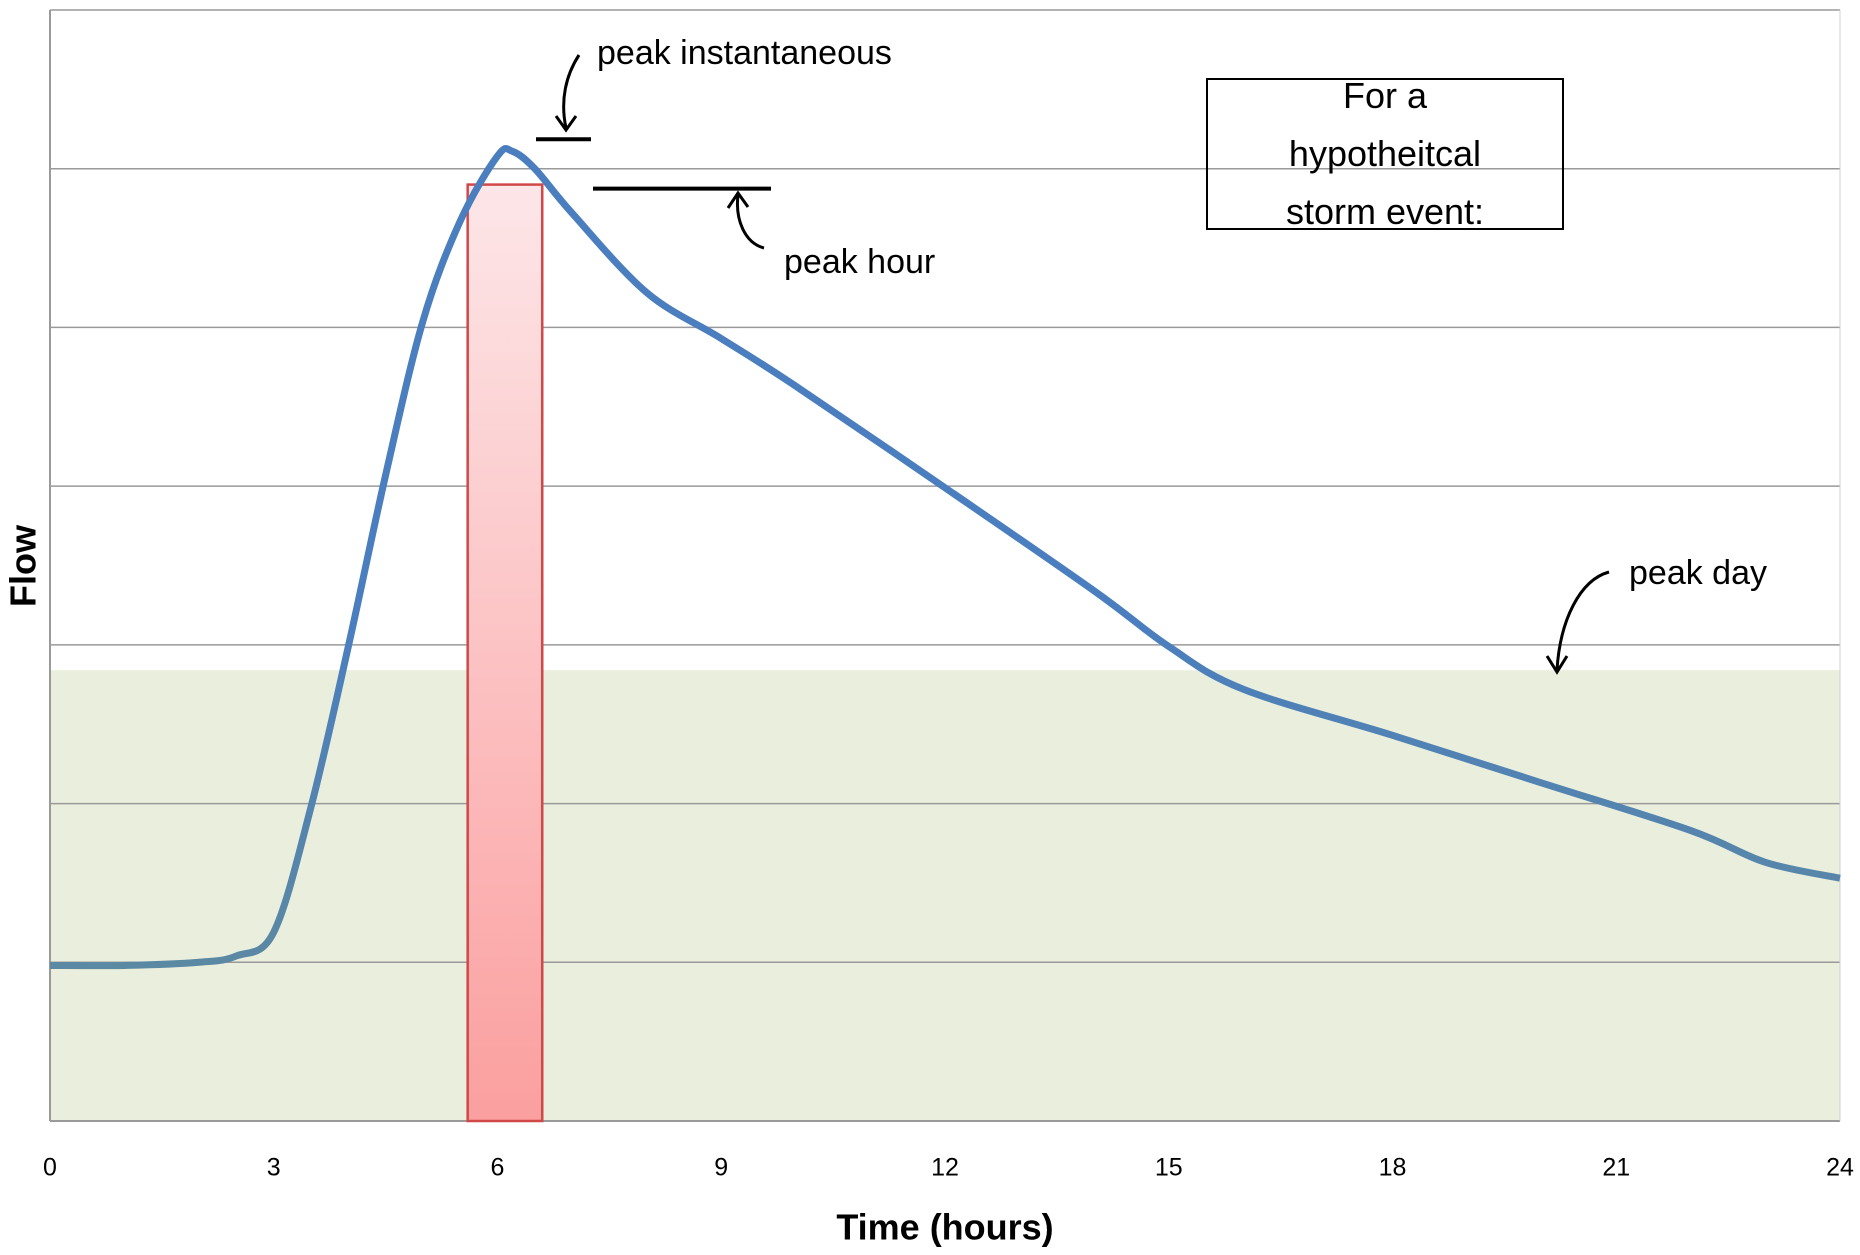  What do you see at coordinates (744, 53) in the screenshot?
I see `annotation: peak instantaneous` at bounding box center [744, 53].